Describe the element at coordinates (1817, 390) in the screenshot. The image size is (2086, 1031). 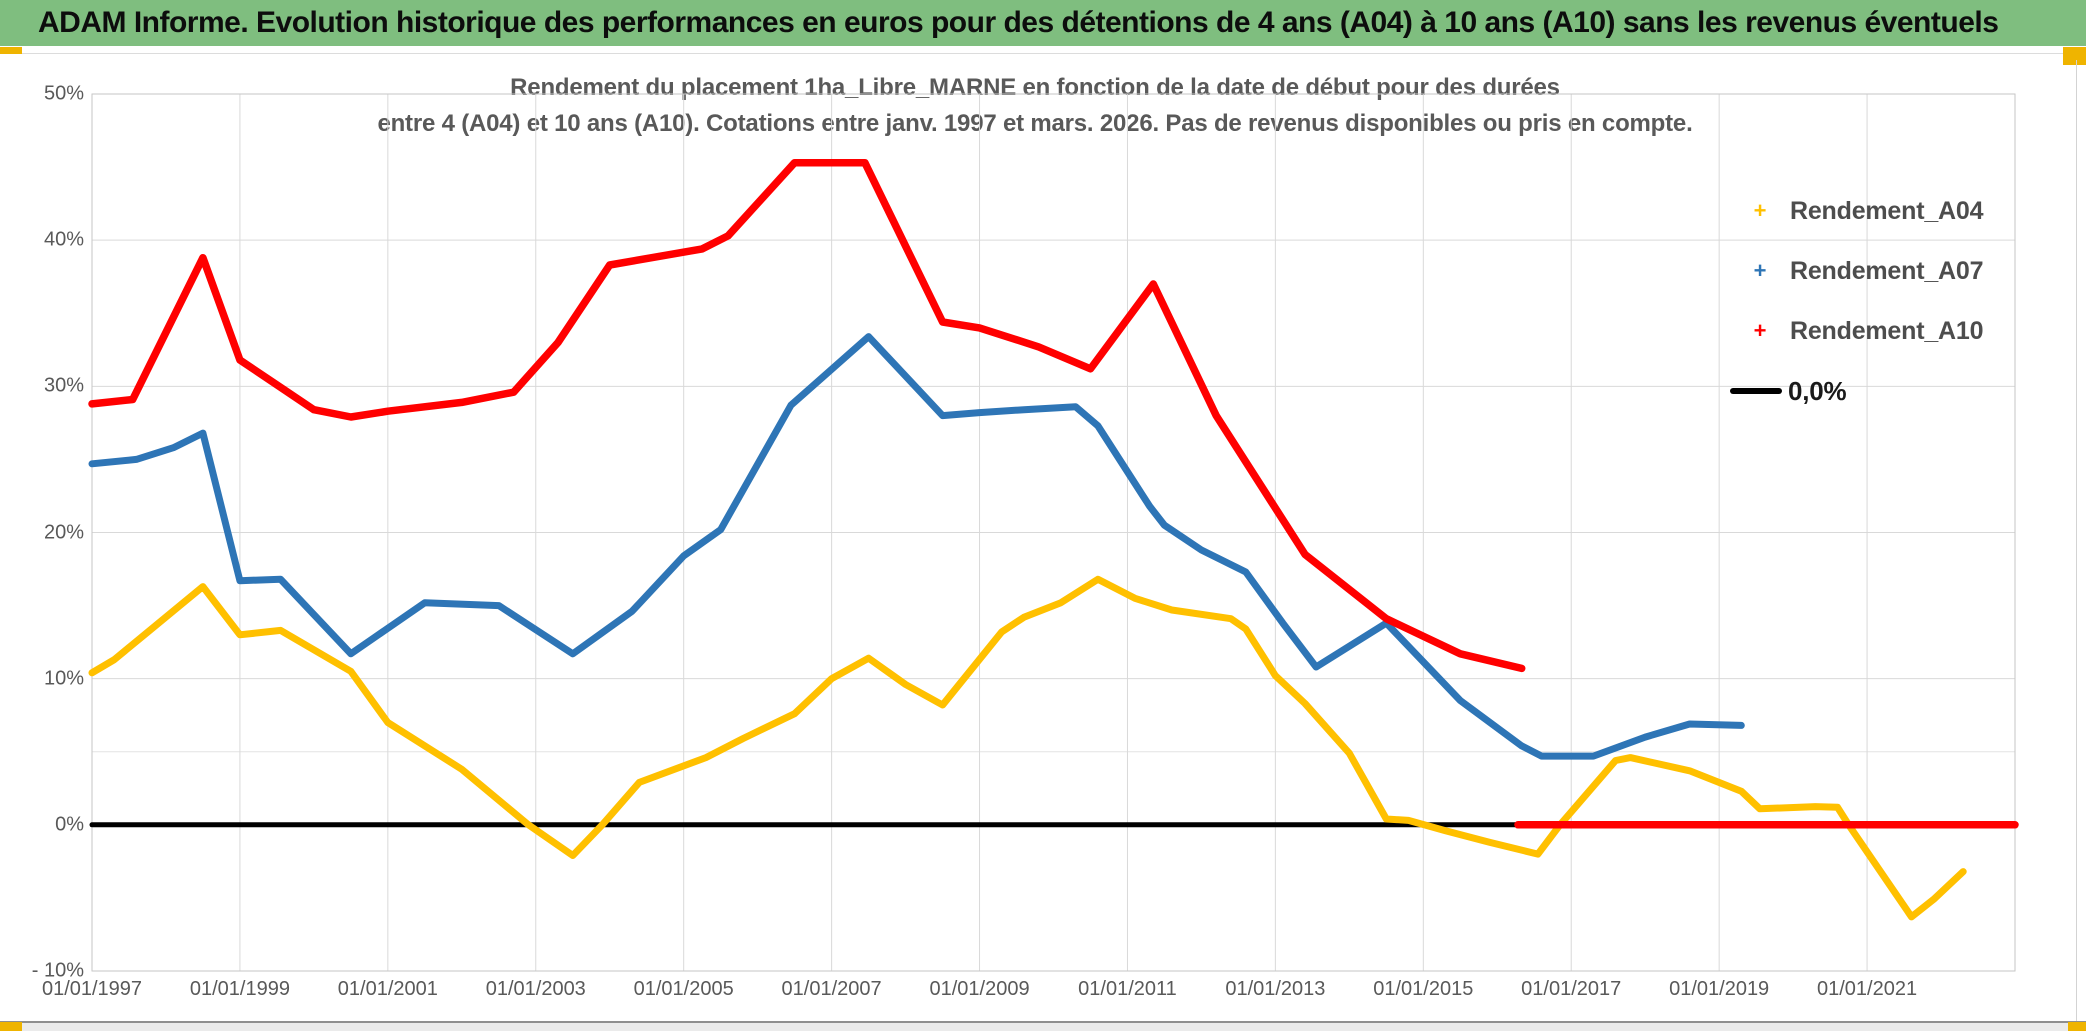
I see `legend-label: 0,0%` at that location.